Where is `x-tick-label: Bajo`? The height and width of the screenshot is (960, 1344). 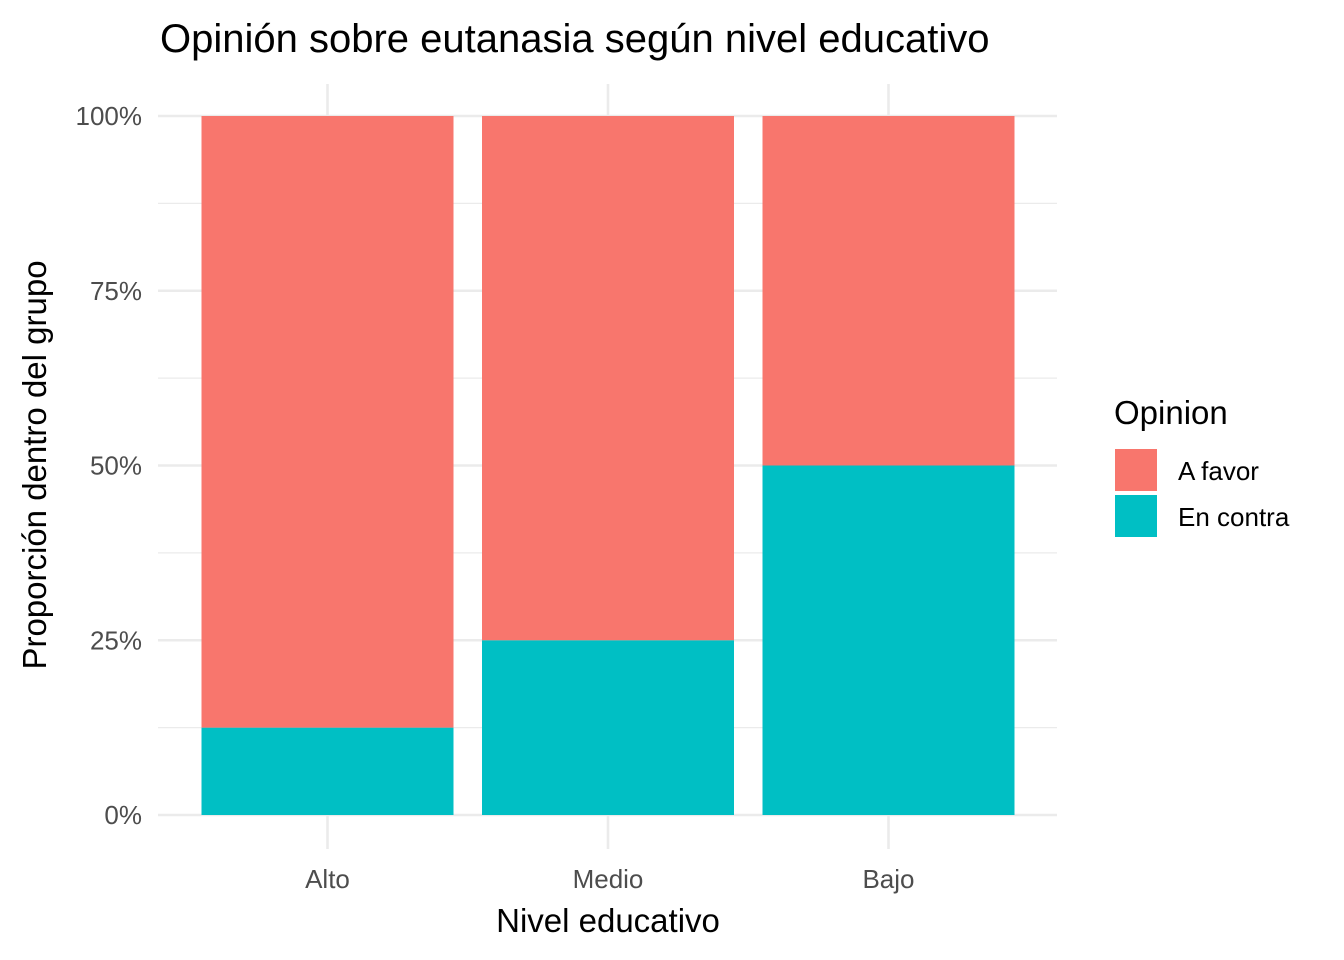 x-tick-label: Bajo is located at coordinates (888, 879).